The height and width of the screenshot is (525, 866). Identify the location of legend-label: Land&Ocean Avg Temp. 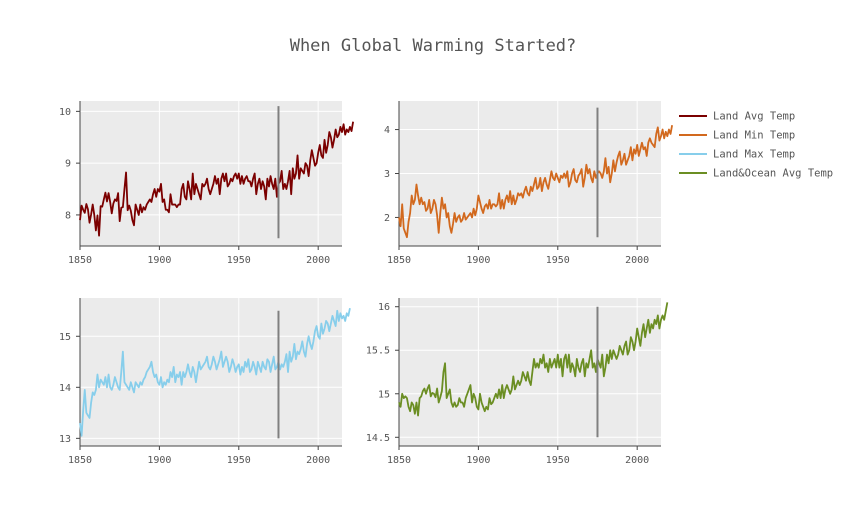
(773, 174).